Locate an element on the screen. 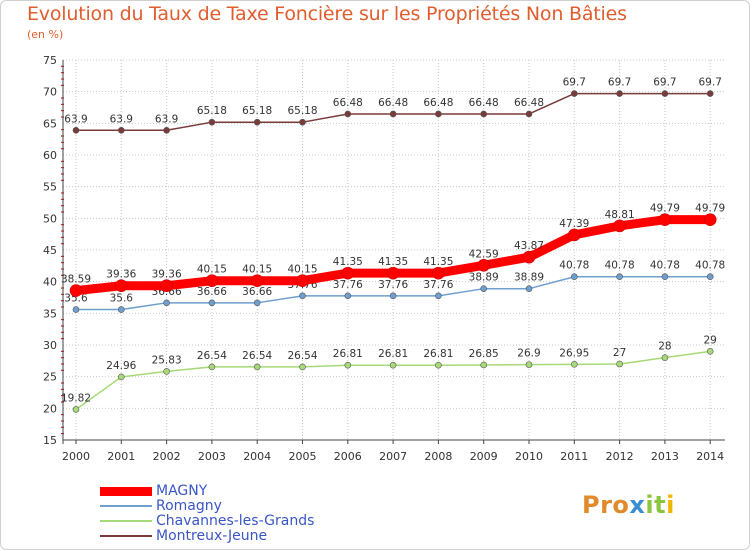  x-tick-label: 2009 is located at coordinates (484, 456).